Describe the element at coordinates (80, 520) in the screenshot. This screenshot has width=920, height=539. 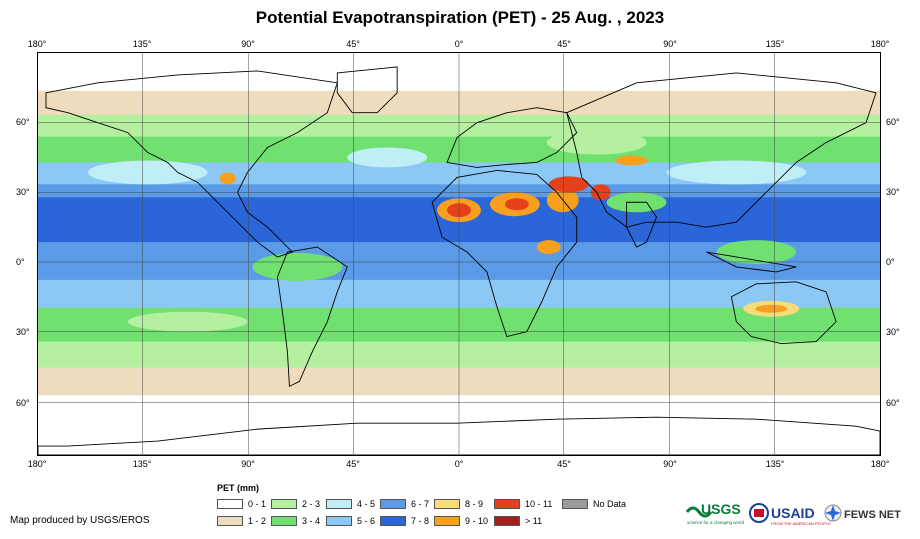
I see `map-credit: Map produced by USGS/EROS` at that location.